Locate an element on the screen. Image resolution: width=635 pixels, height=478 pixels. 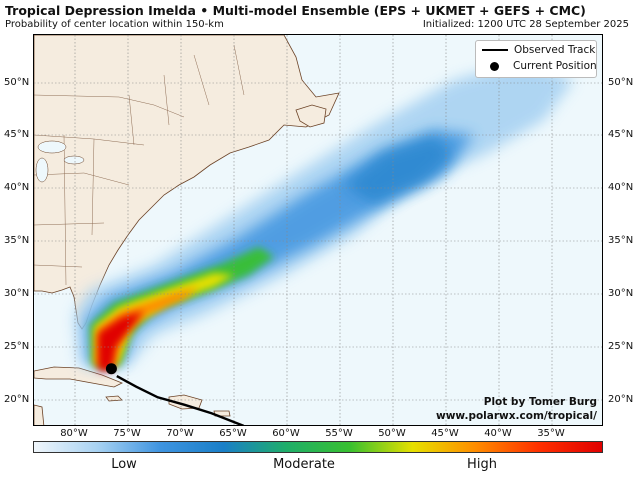
lat-label-left: 25°N is located at coordinates (17, 346).